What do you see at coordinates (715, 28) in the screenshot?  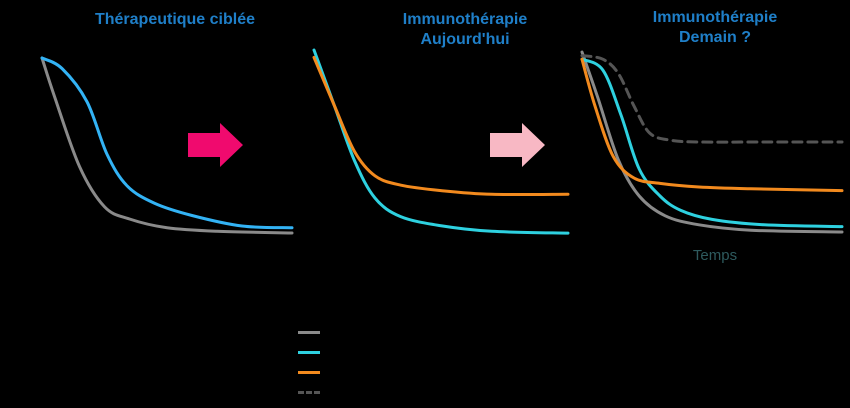 I see `panel-title-immunotherapy-tomorrow: Immunothérapie Demain ?` at bounding box center [715, 28].